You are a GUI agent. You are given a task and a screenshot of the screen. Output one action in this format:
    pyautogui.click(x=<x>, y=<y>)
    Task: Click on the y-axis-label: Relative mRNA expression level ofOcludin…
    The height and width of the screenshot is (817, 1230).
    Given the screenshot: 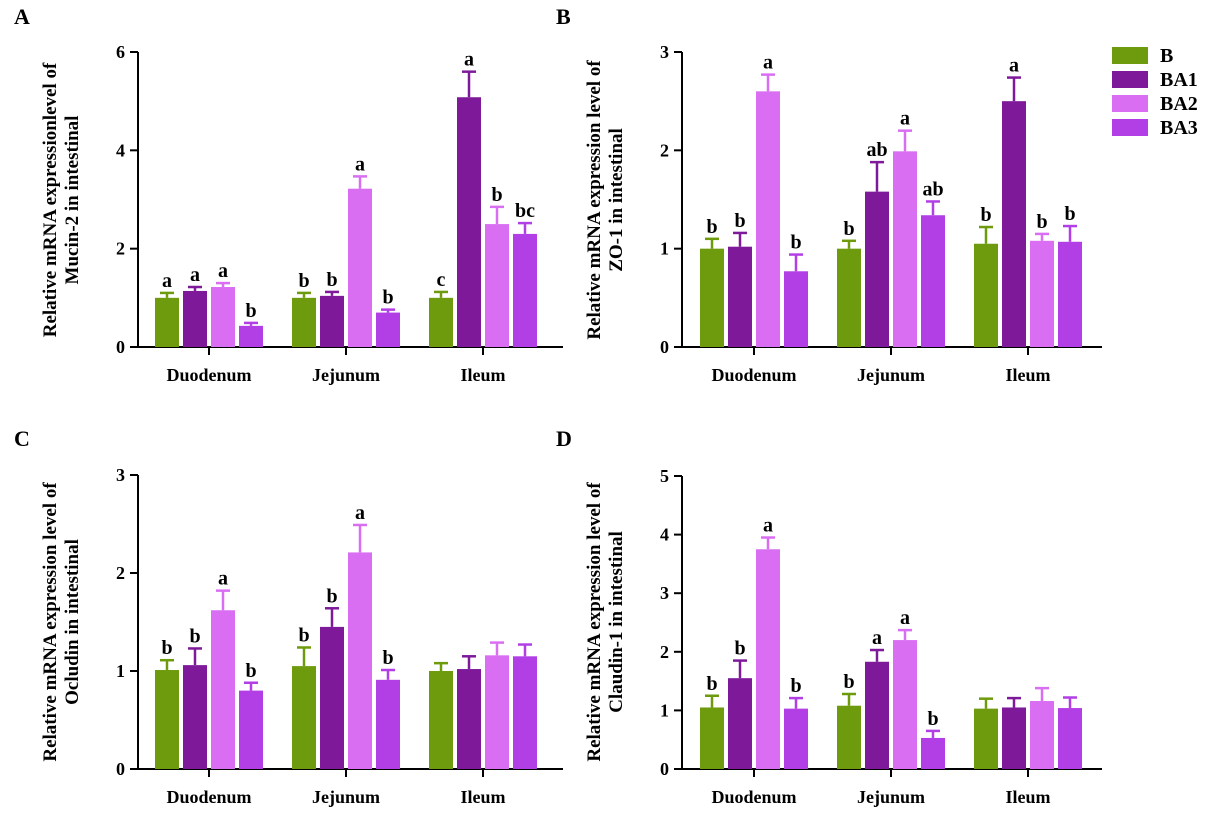 What is the action you would take?
    pyautogui.click(x=61, y=622)
    